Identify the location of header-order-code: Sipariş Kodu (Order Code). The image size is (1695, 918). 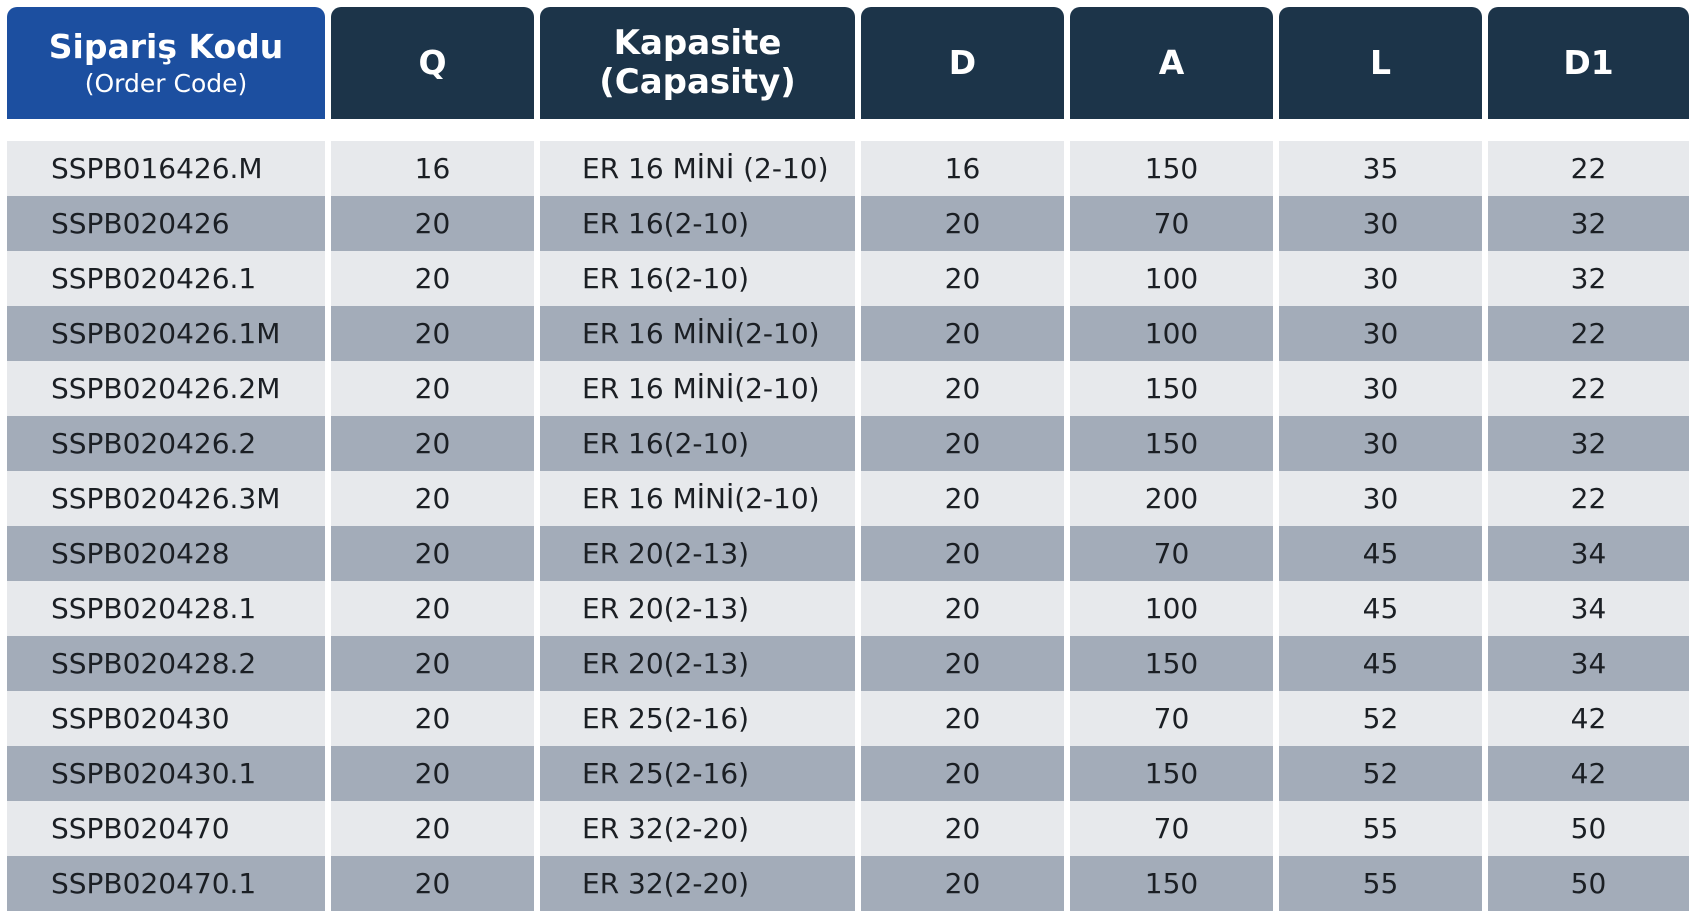
(166, 63).